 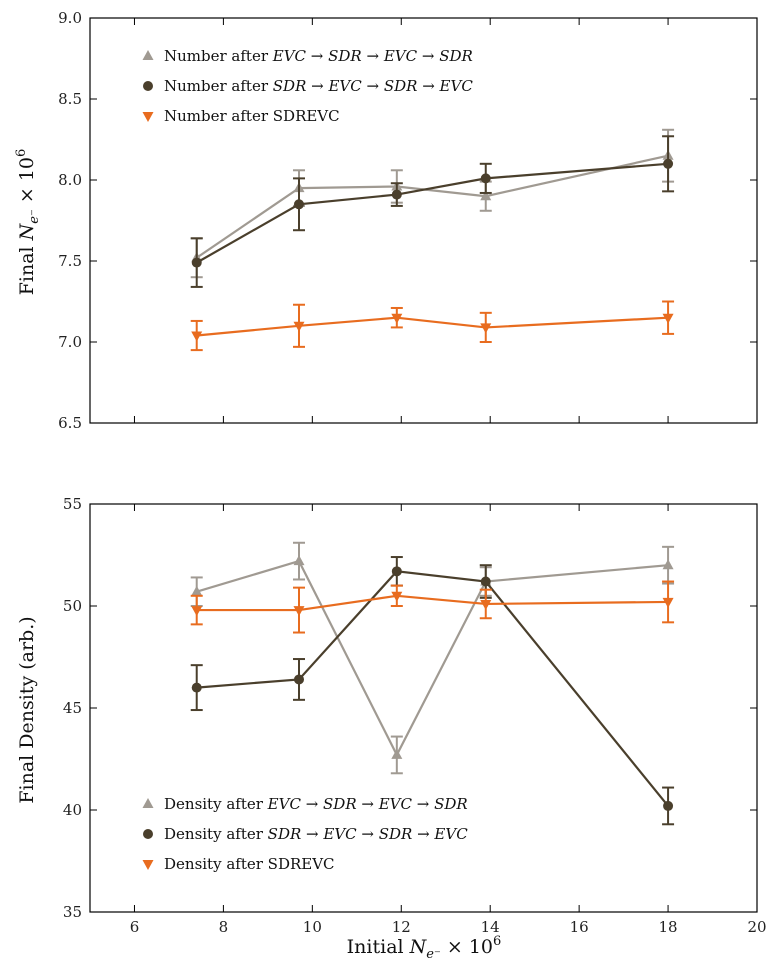 What do you see at coordinates (27, 709) in the screenshot?
I see `y-axis-title-density: Final Density (arb.)` at bounding box center [27, 709].